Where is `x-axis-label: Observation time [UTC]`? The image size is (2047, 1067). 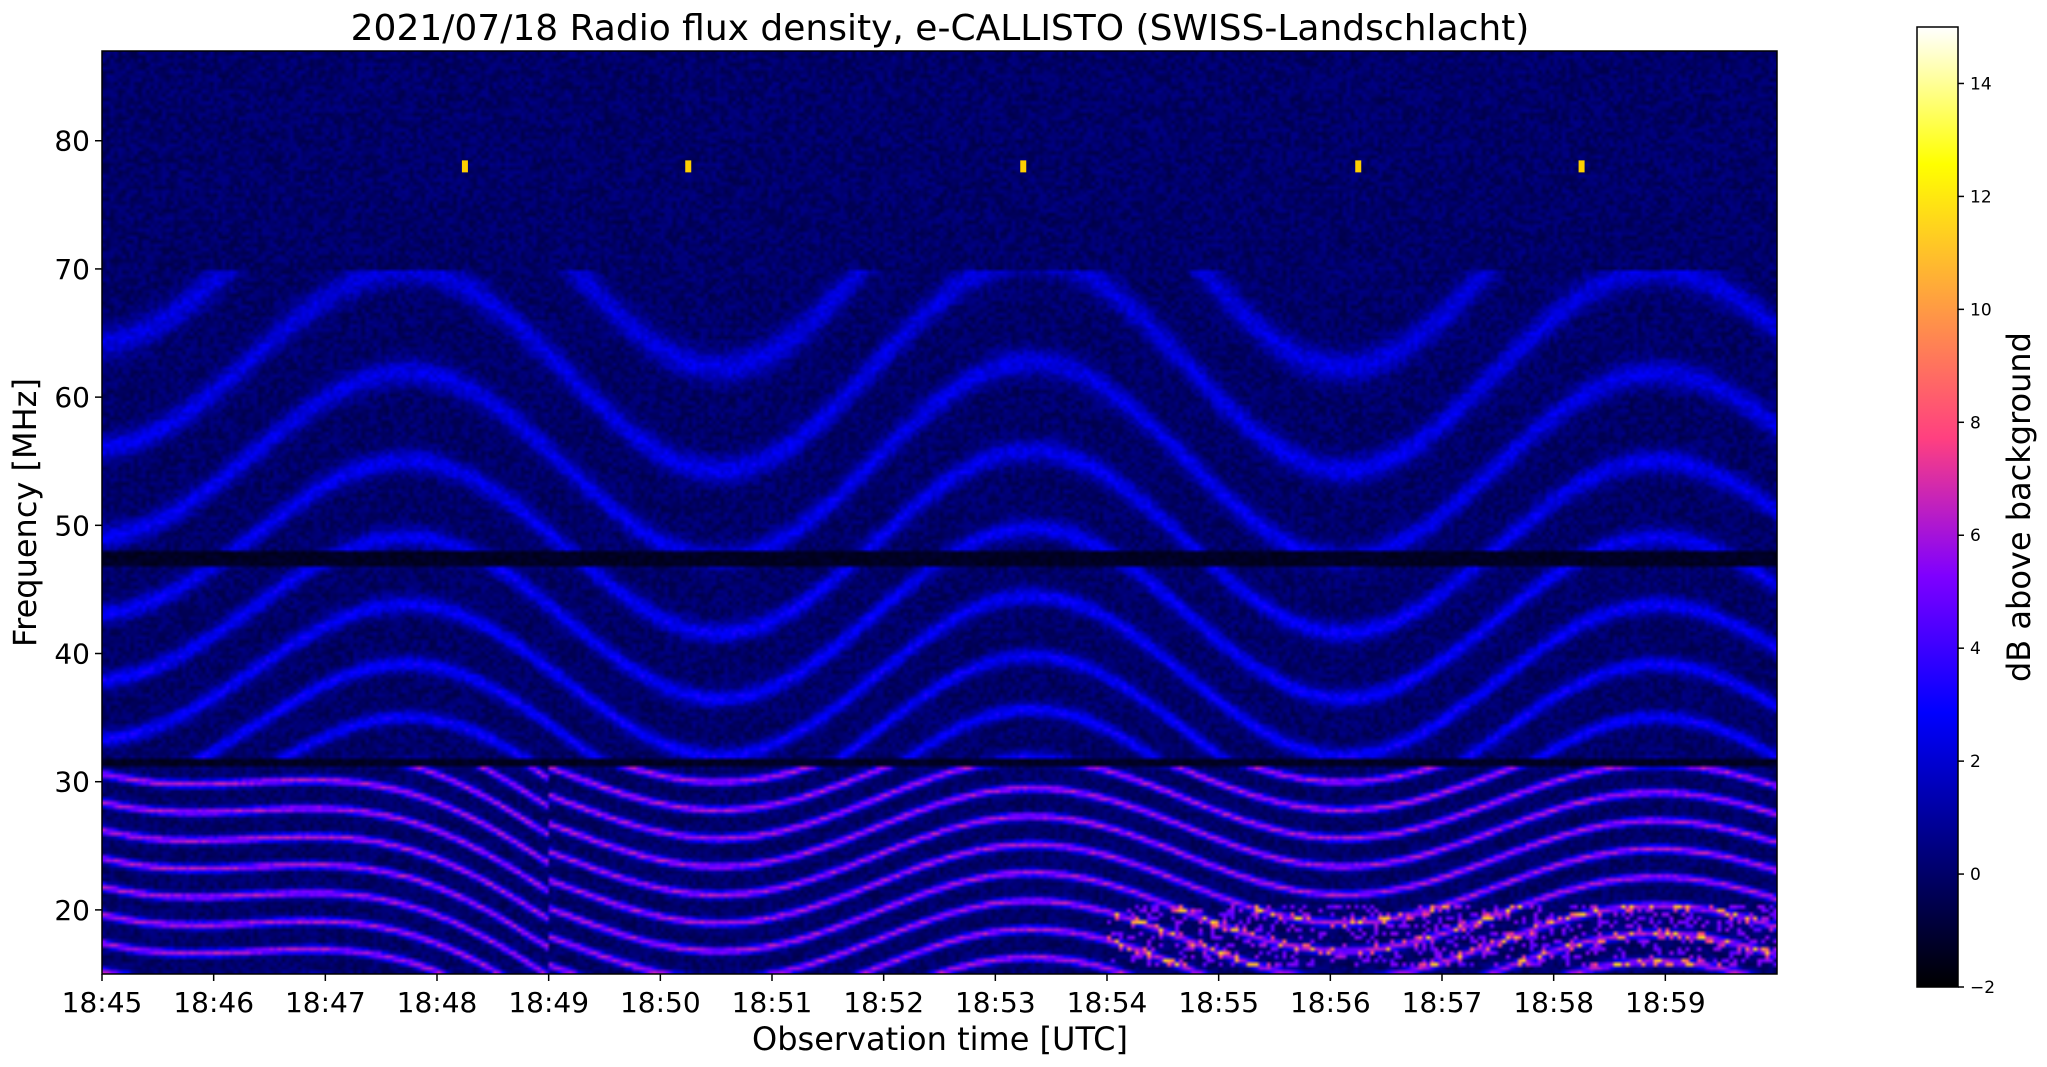
x-axis-label: Observation time [UTC] is located at coordinates (940, 1039).